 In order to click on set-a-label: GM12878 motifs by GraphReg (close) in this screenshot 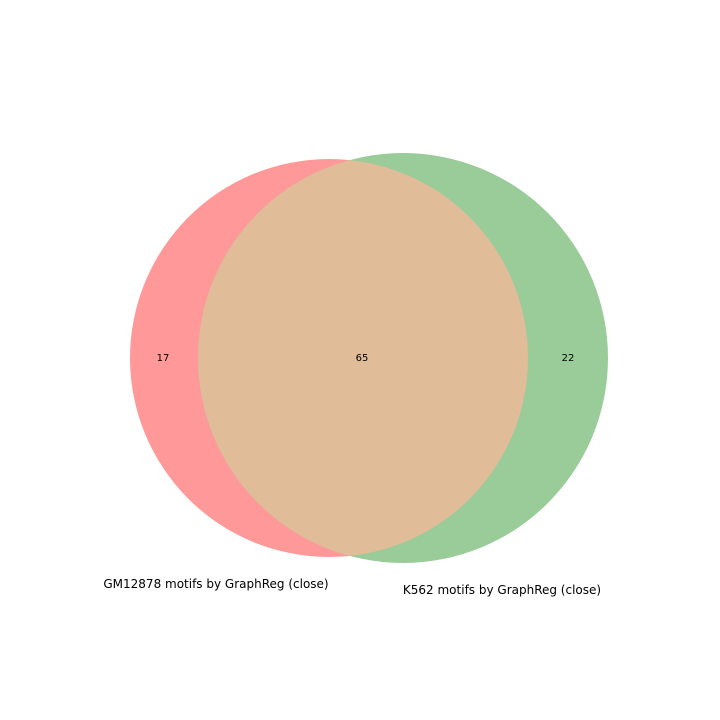, I will do `click(215, 584)`.